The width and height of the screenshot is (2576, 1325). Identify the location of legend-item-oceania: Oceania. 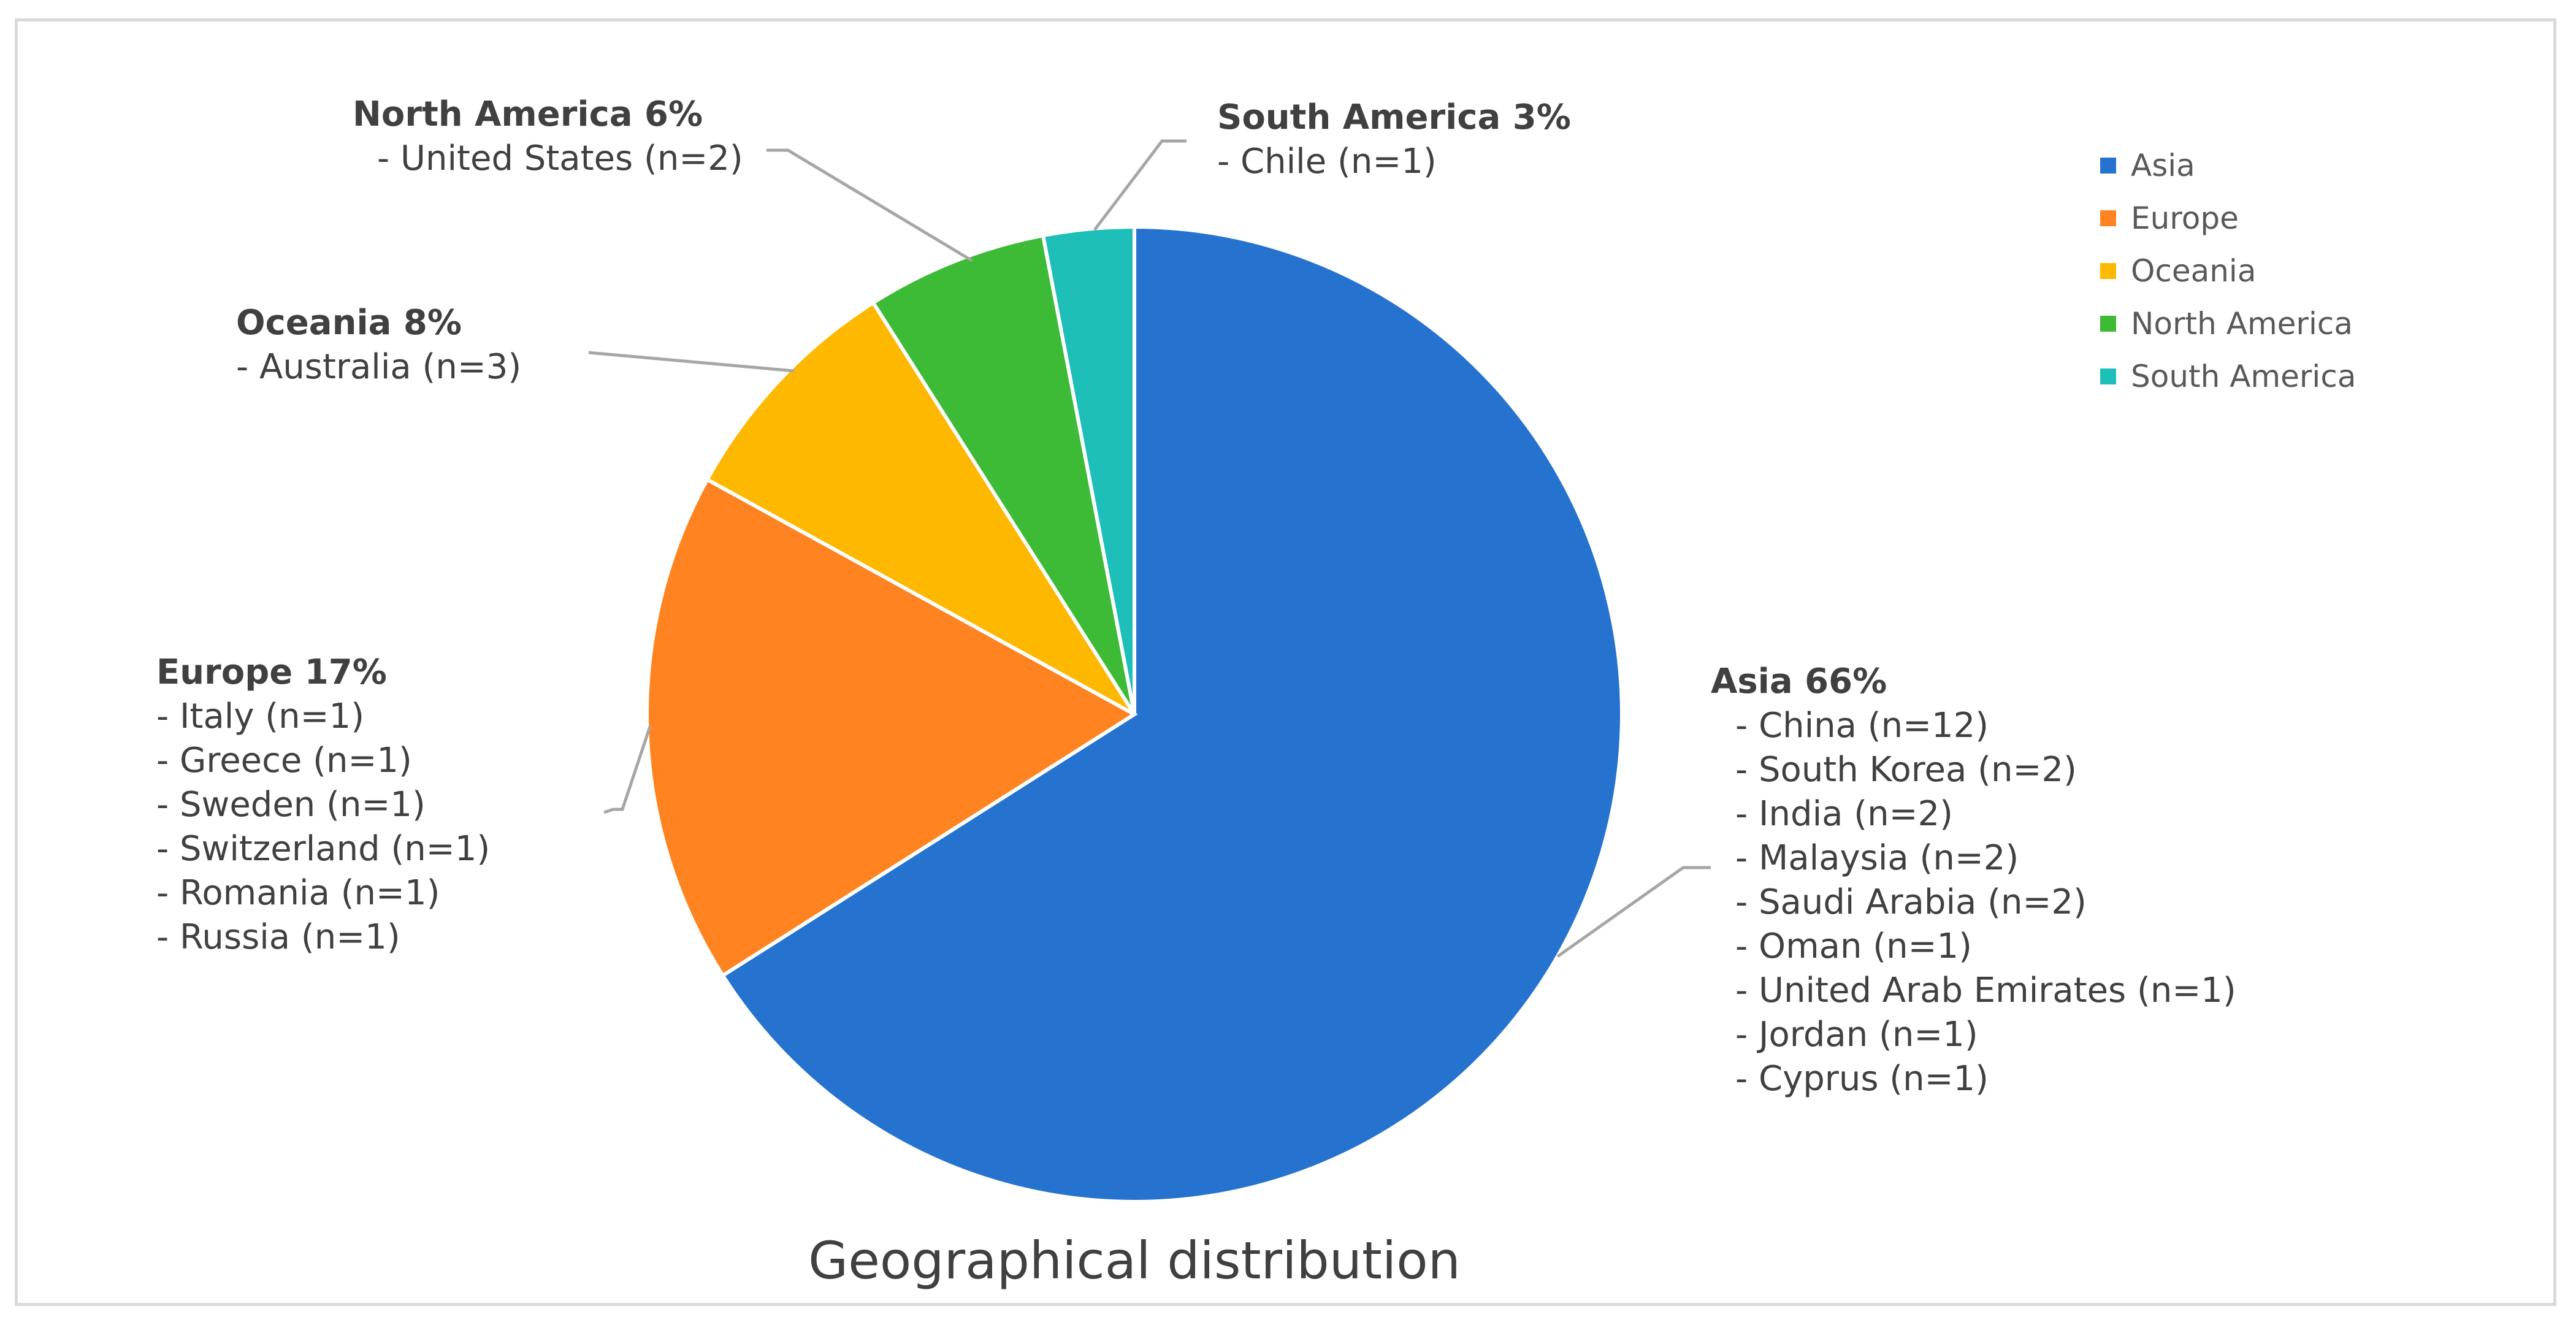
(2178, 271).